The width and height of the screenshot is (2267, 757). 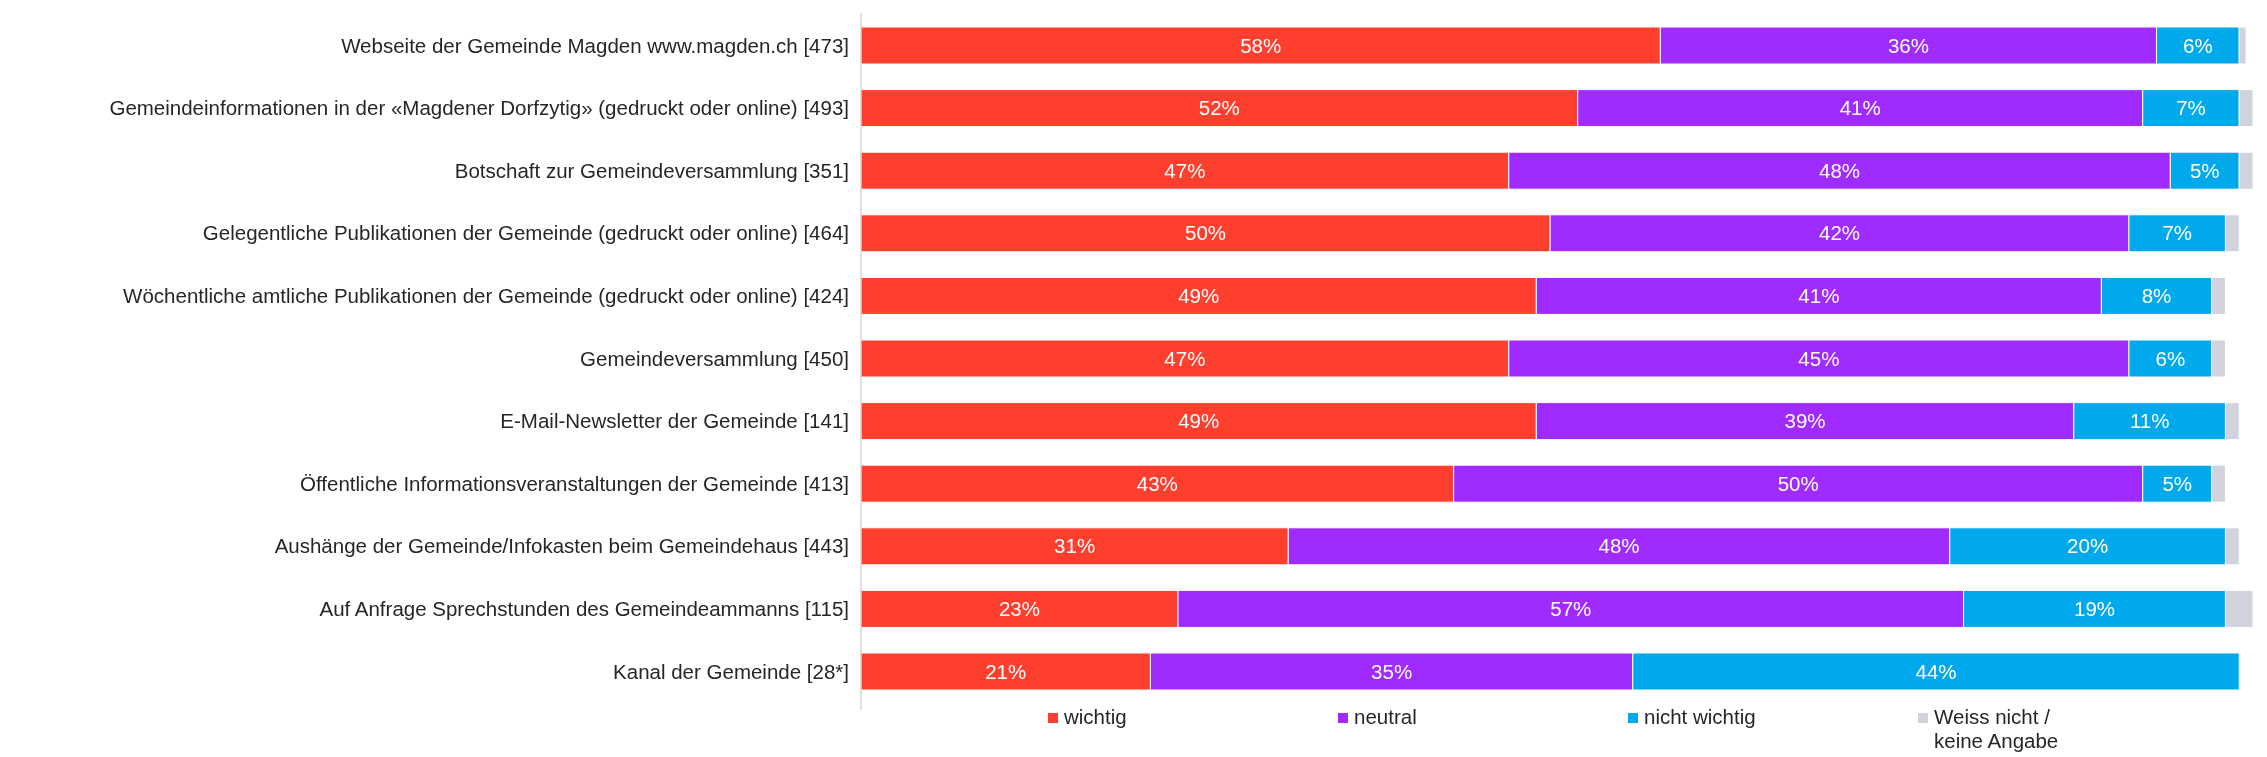 I want to click on y-tick-label: Botschaft zur Gemeindeversammlung [351], so click(x=651, y=170).